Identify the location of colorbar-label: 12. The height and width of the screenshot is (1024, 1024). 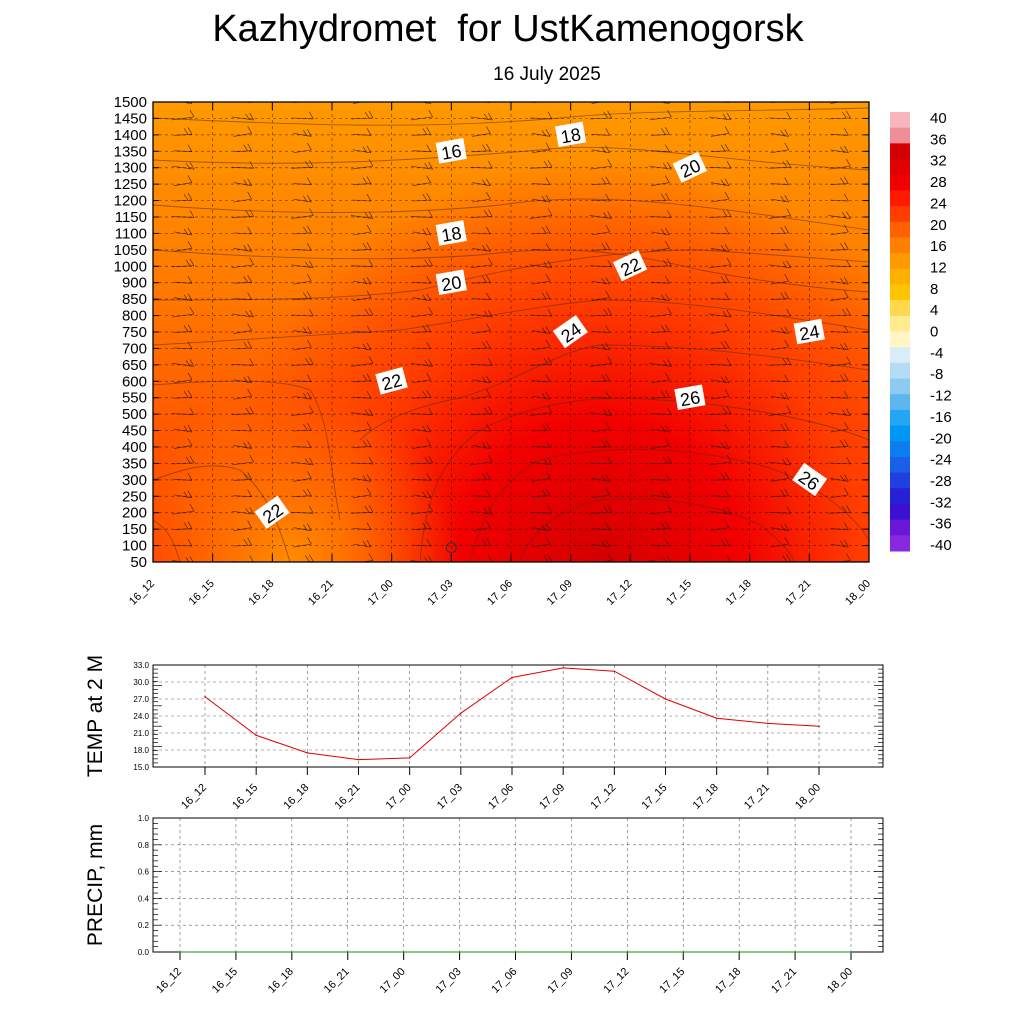
(938, 267).